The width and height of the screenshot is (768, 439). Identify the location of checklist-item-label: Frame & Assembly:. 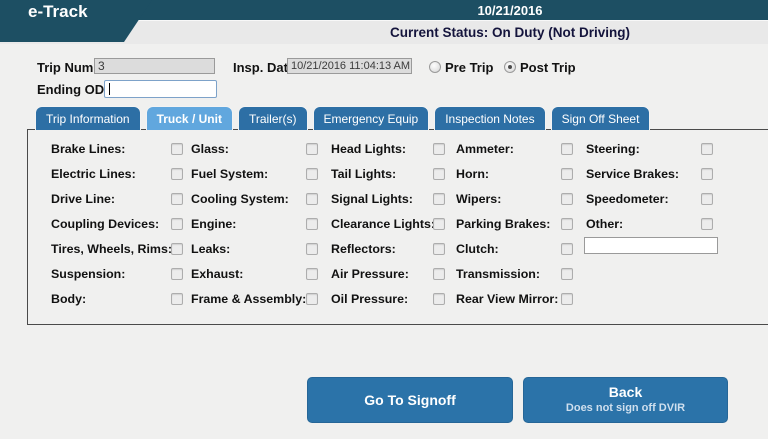
(249, 298).